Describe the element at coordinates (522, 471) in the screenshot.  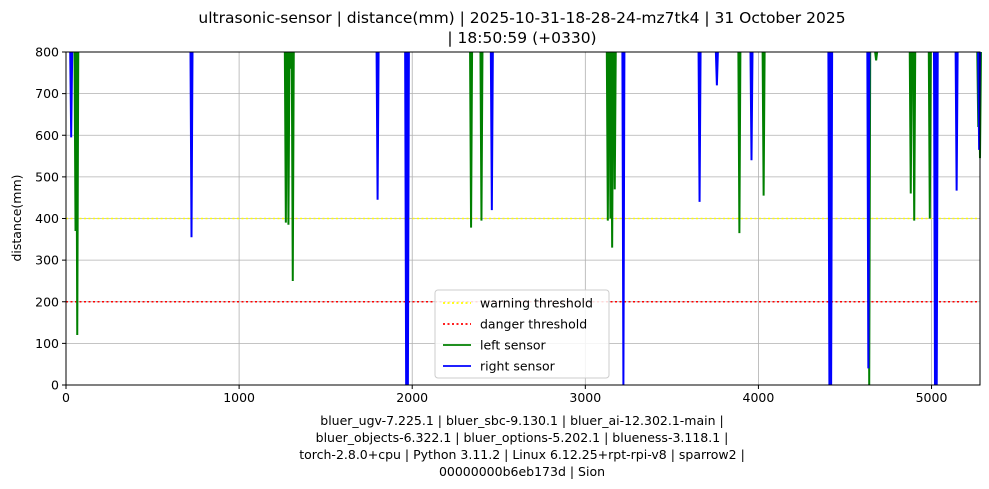
I see `x-axis-label-line-4: 00000000b6eb173d | Sion` at that location.